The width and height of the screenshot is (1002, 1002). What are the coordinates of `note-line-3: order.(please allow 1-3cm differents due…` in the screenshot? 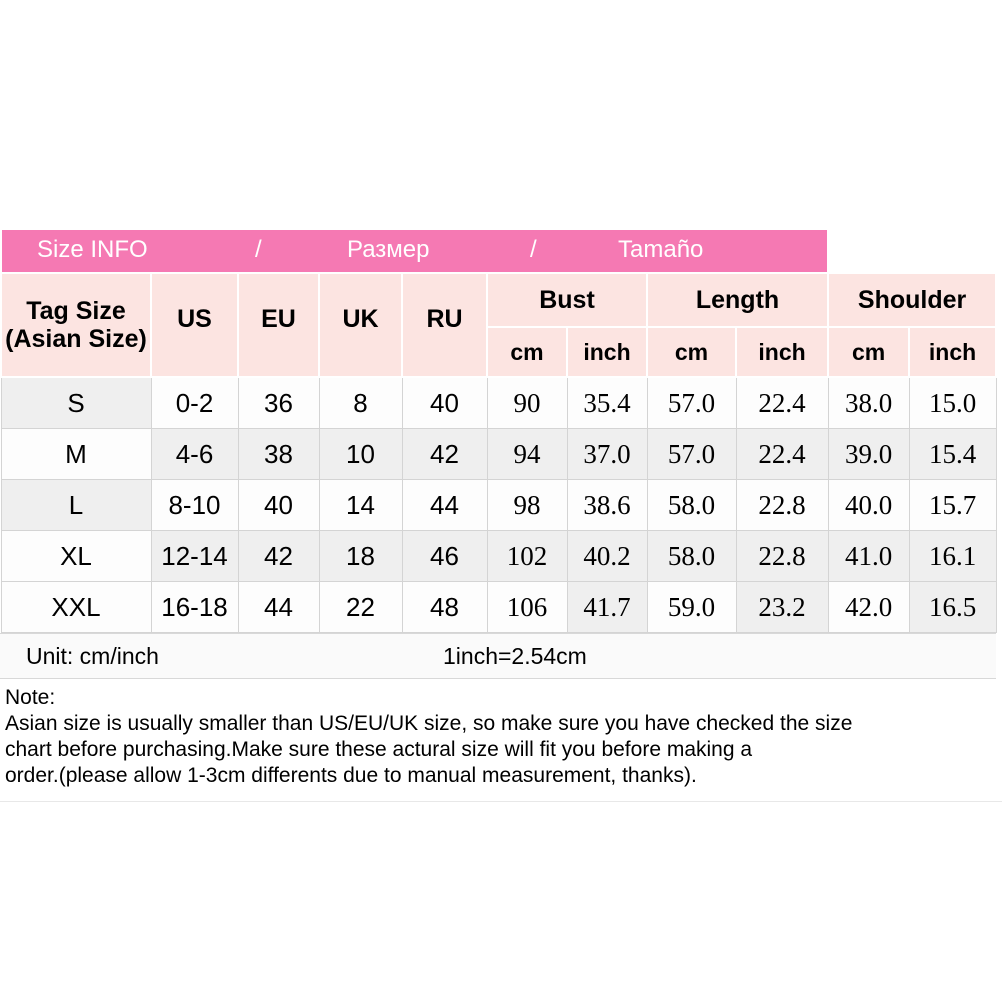 It's located at (351, 775).